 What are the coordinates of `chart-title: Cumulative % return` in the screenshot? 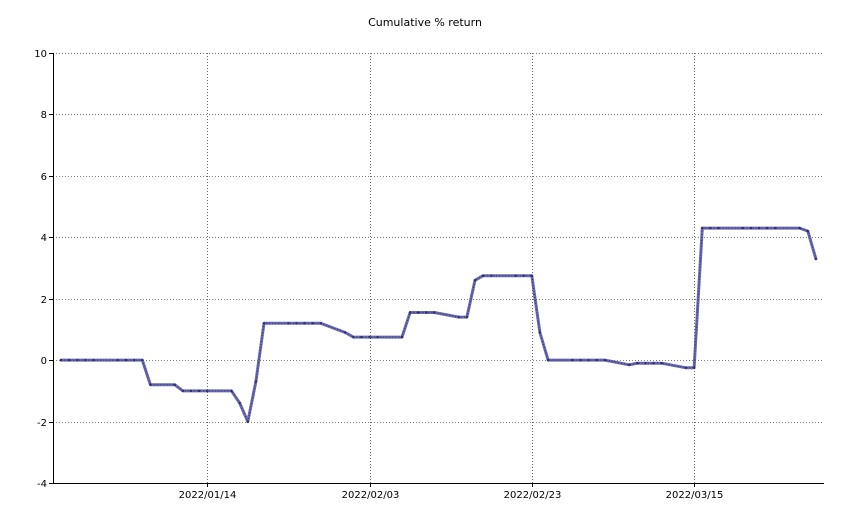 It's located at (425, 22).